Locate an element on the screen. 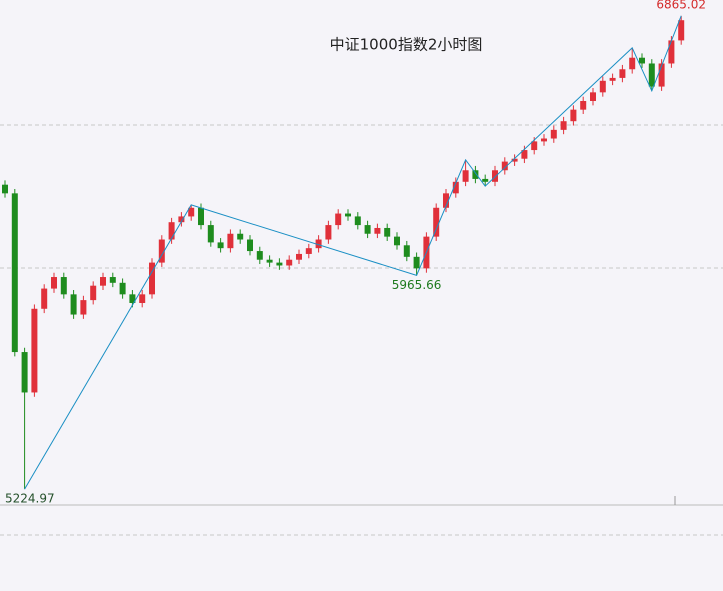 This screenshot has height=591, width=723. price-label: 5965.66 is located at coordinates (417, 285).